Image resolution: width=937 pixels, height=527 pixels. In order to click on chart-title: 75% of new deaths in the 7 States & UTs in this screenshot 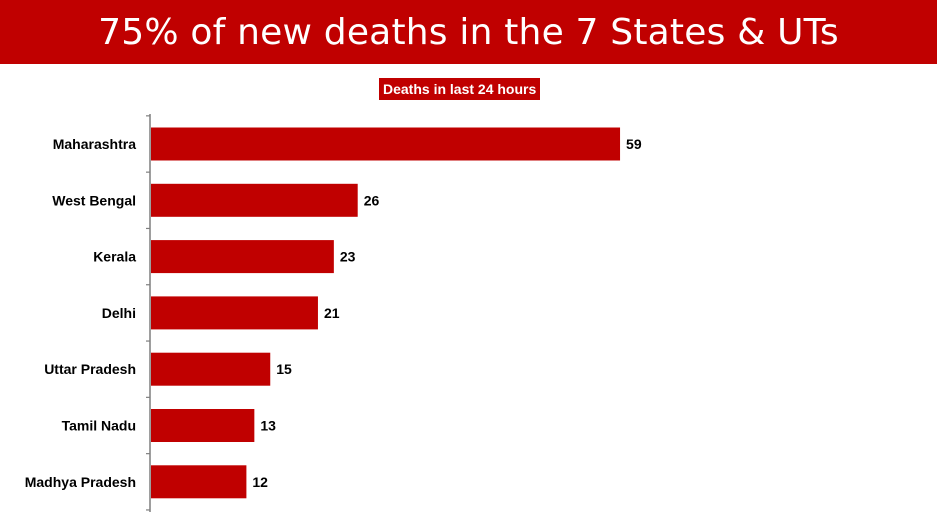, I will do `click(468, 32)`.